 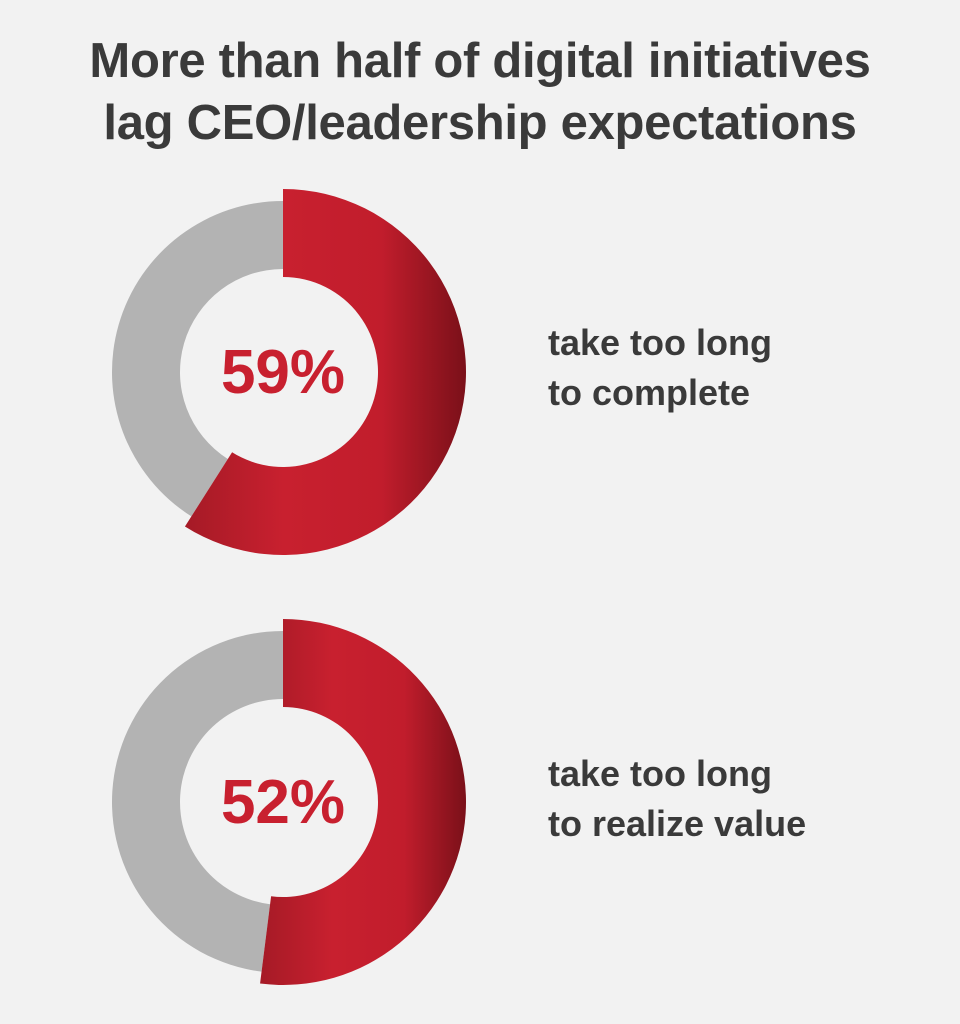 What do you see at coordinates (197, 359) in the screenshot?
I see `donut-track-complete` at bounding box center [197, 359].